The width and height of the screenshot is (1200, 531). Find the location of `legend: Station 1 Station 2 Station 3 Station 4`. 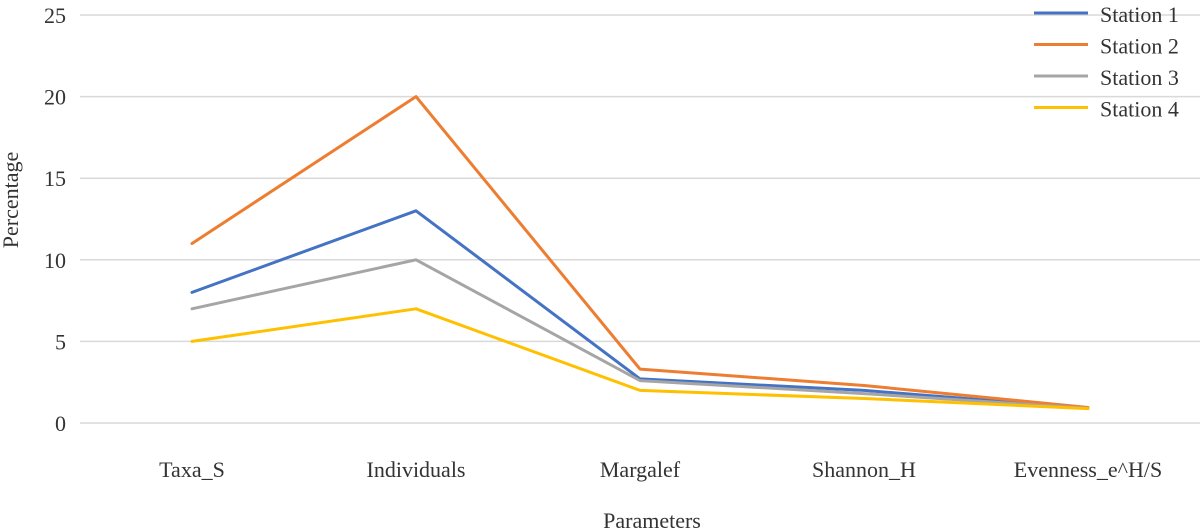

legend: Station 1 Station 2 Station 3 Station 4 is located at coordinates (1106, 62).